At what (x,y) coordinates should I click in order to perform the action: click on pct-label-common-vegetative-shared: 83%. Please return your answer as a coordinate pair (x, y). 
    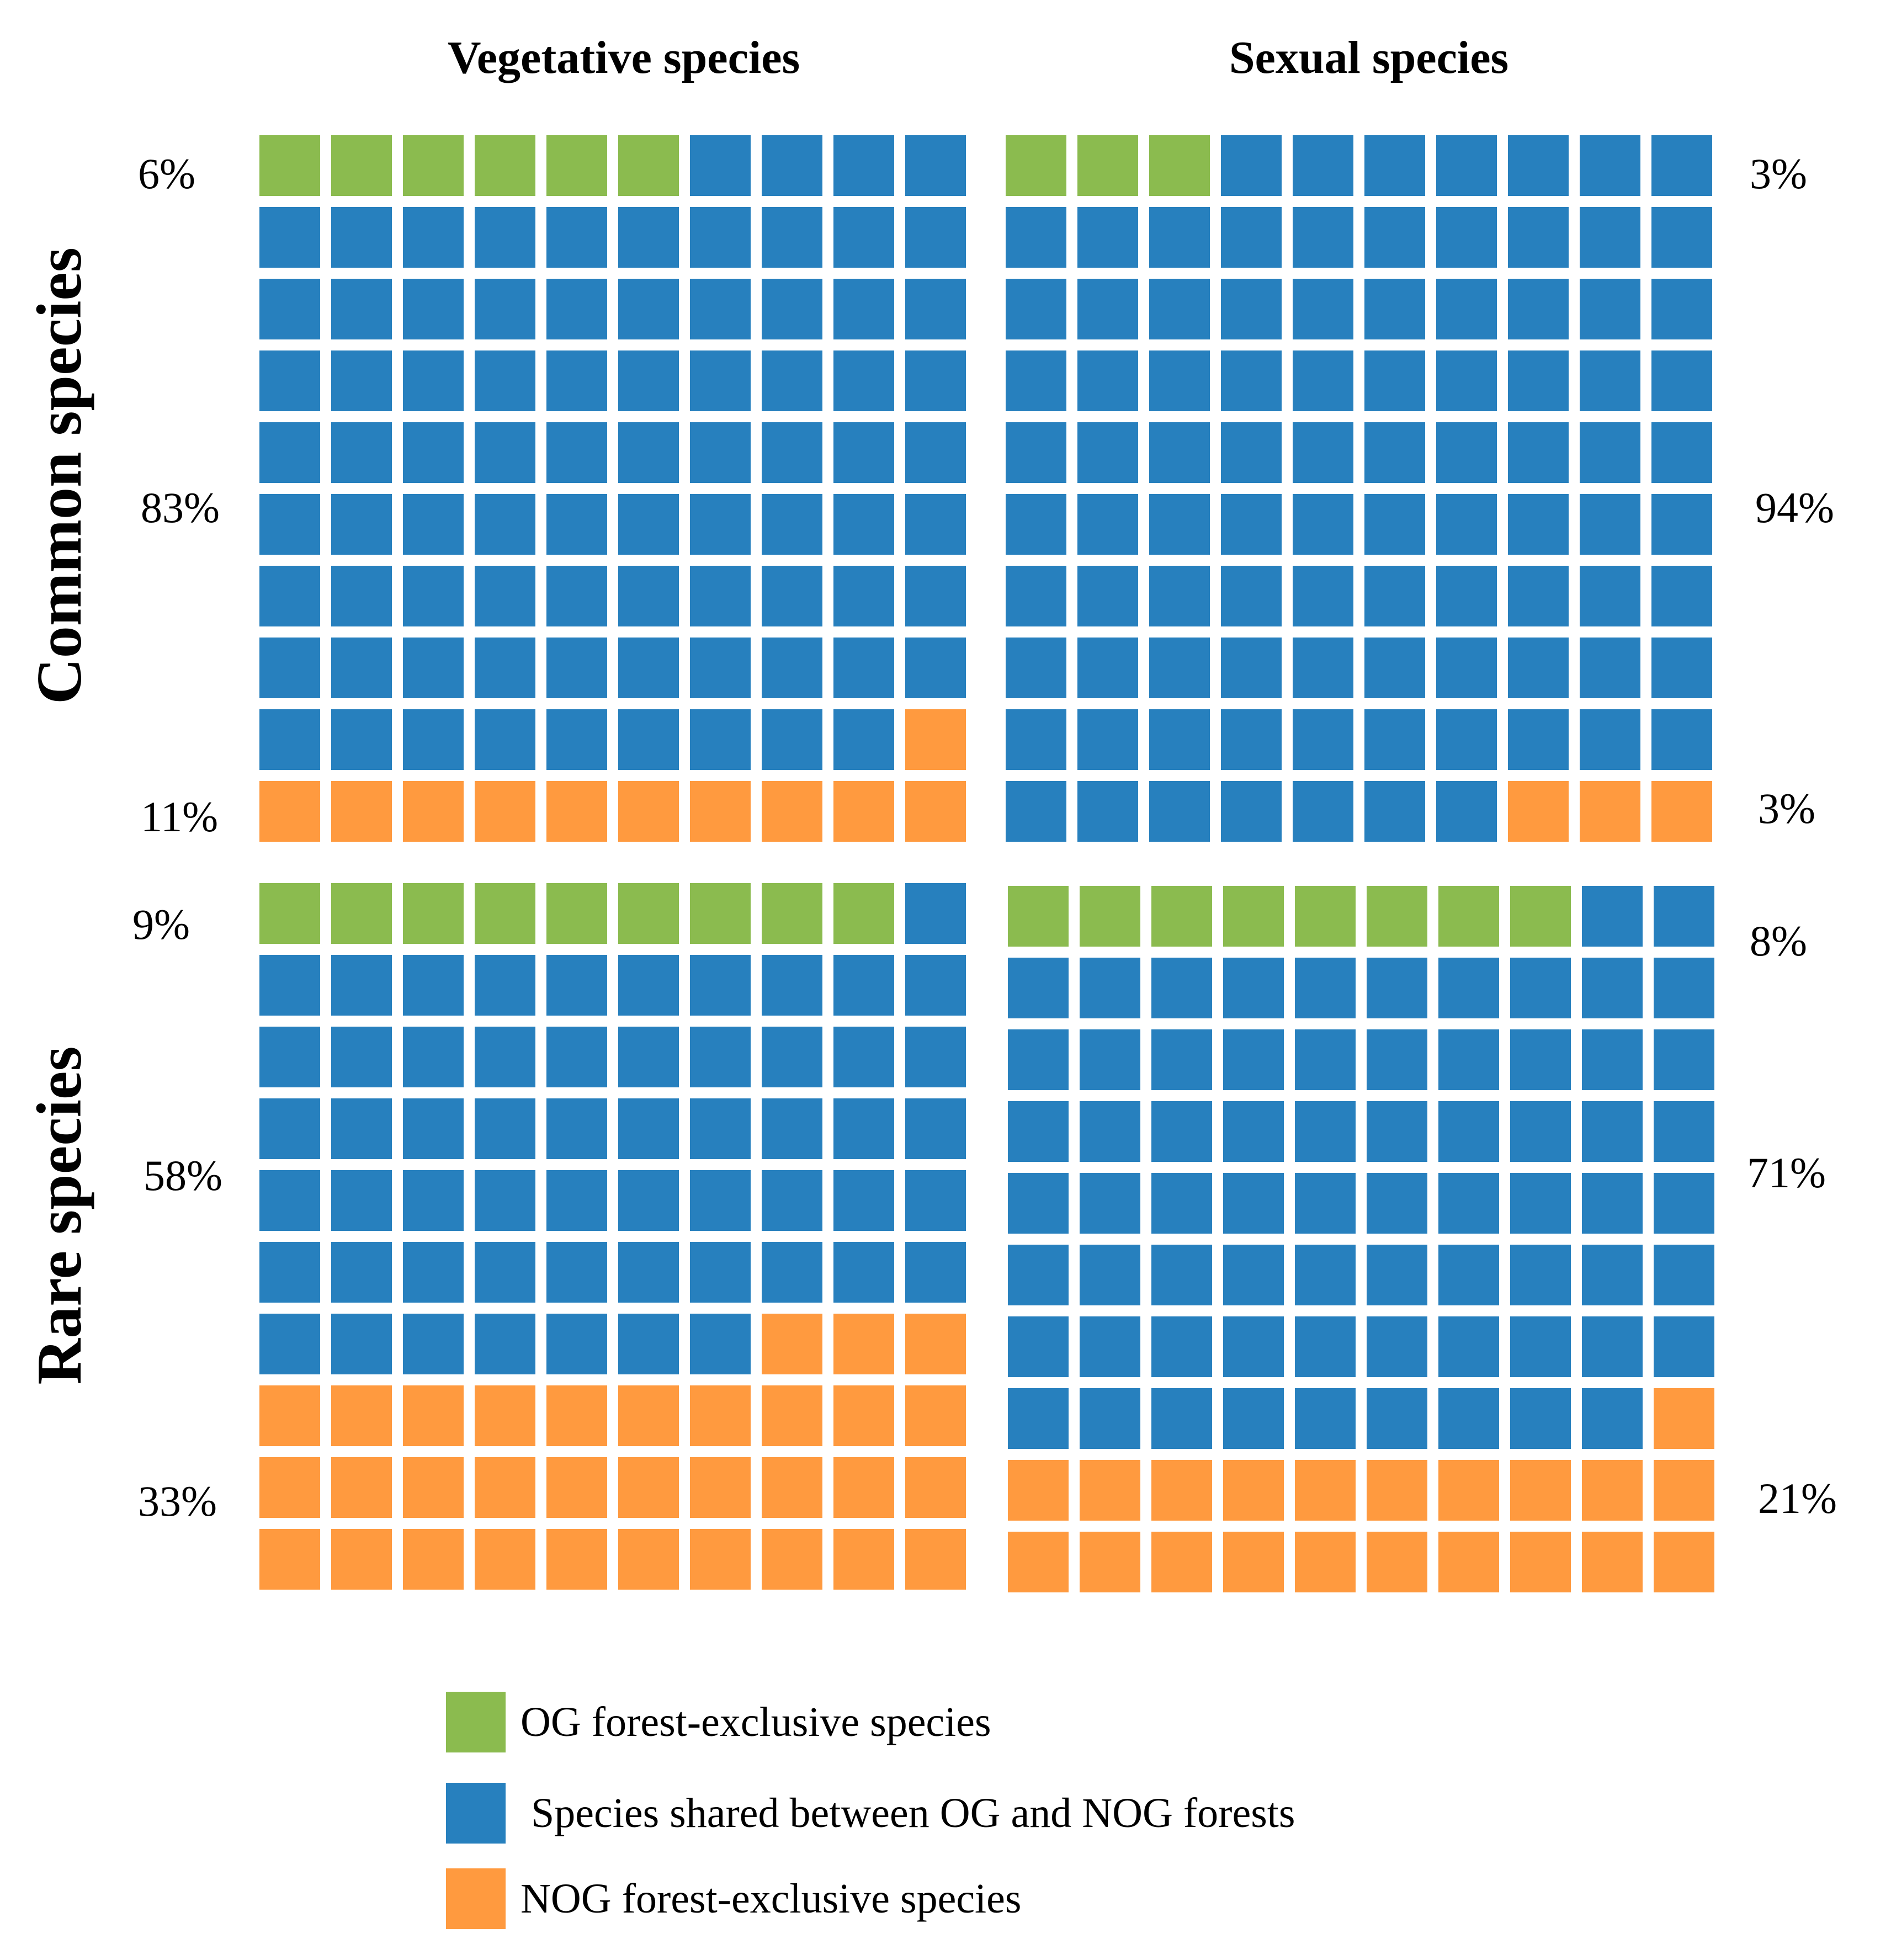
    Looking at the image, I should click on (181, 508).